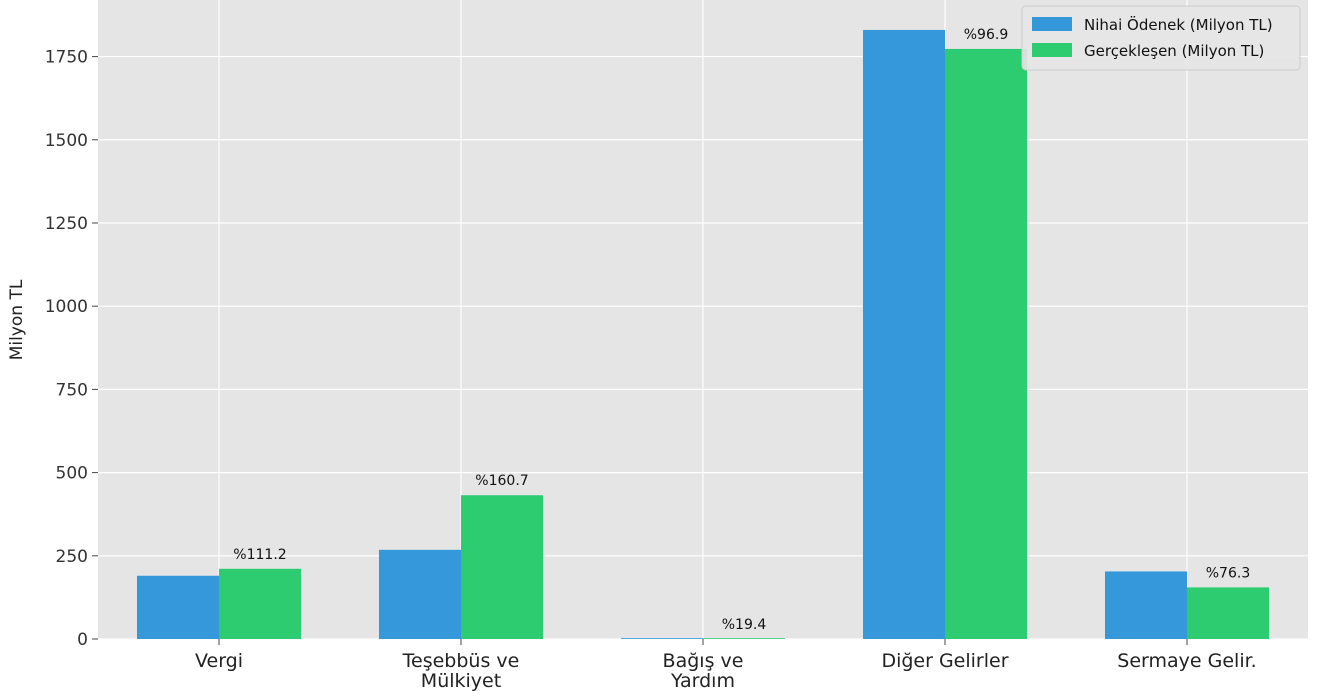 The width and height of the screenshot is (1320, 700). Describe the element at coordinates (744, 625) in the screenshot. I see `bar-data-label: %19.4` at that location.